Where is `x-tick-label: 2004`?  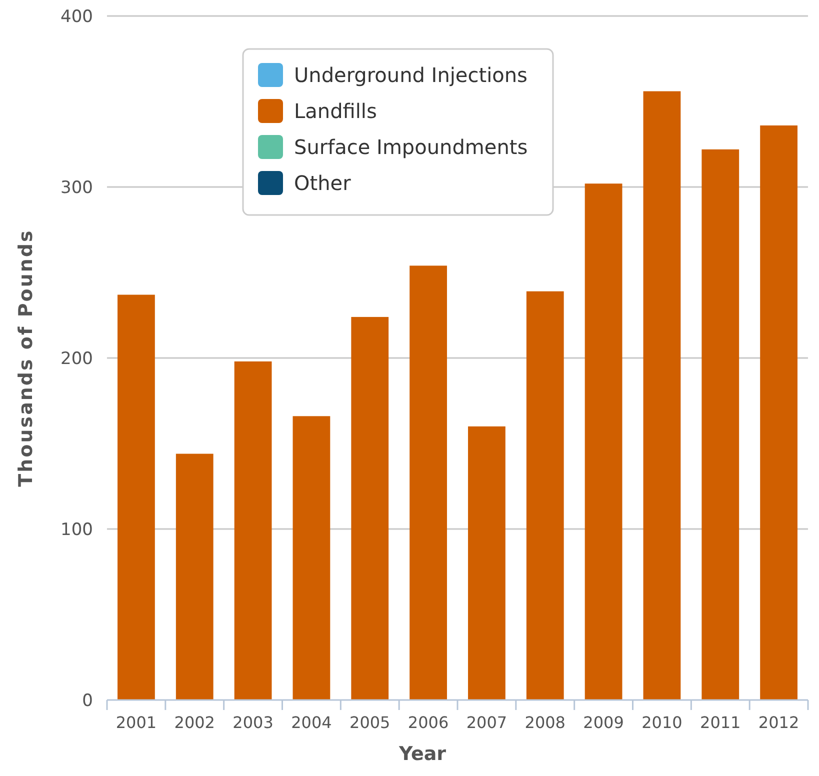 x-tick-label: 2004 is located at coordinates (311, 722).